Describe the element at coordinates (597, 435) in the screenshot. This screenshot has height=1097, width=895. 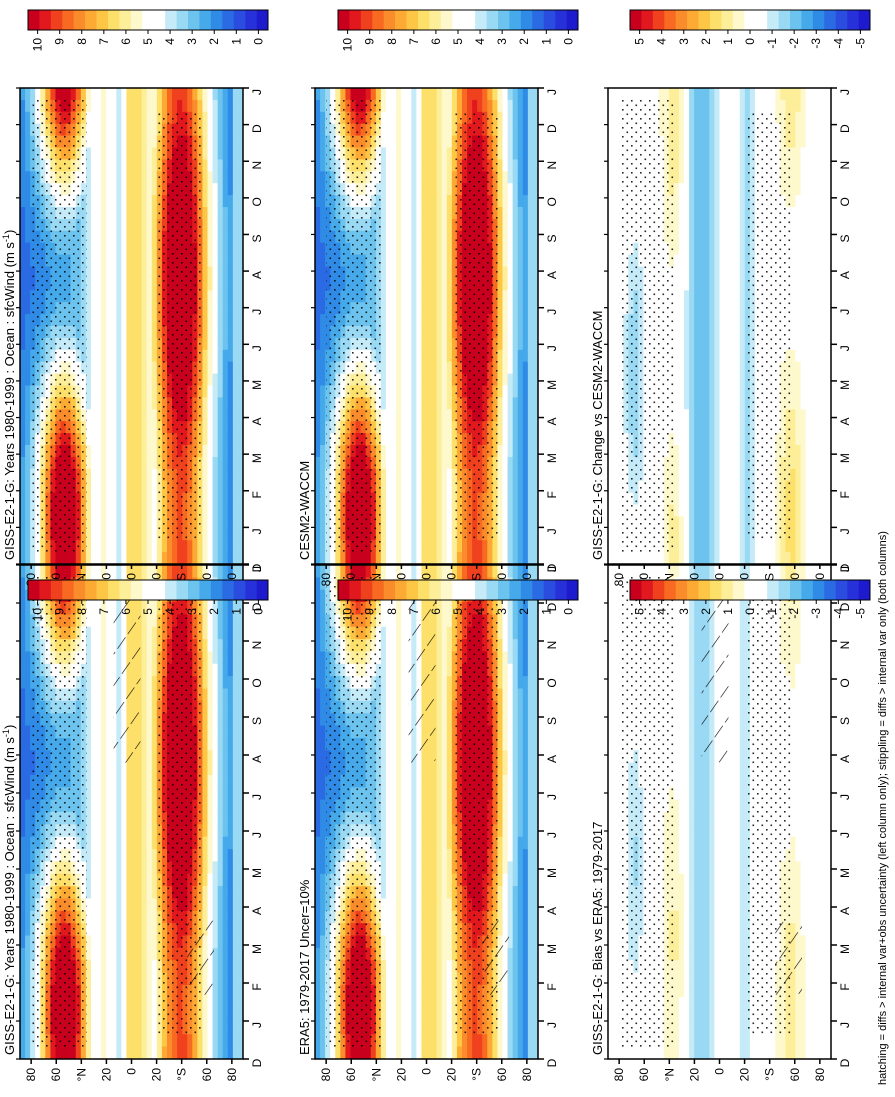
I see `panel-title: GISS-E2-1-G: Change vs CESM2-WACCM` at that location.